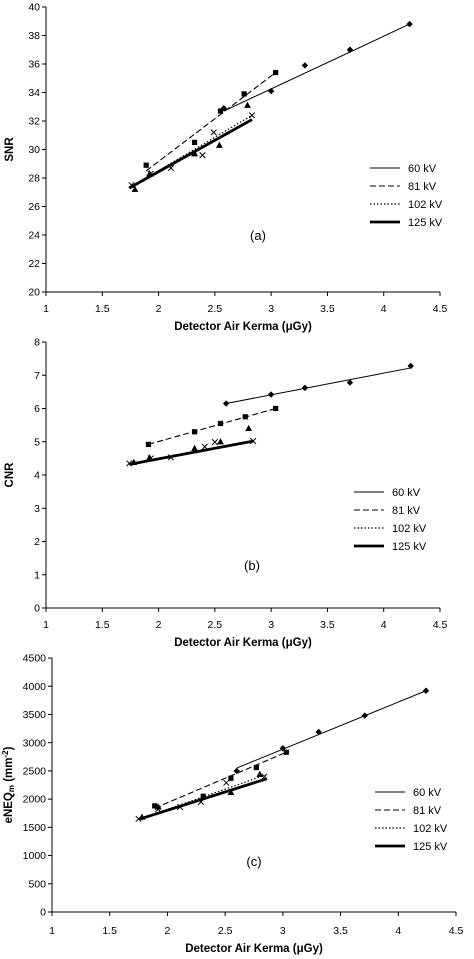 Image resolution: width=474 pixels, height=959 pixels. What do you see at coordinates (10, 475) in the screenshot?
I see `y-axis-title: CNR` at bounding box center [10, 475].